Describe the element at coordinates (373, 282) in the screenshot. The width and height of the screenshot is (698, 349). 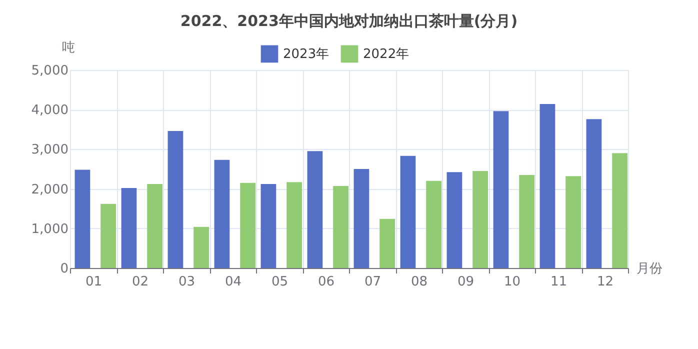
I see `x-tick-label: 07` at that location.